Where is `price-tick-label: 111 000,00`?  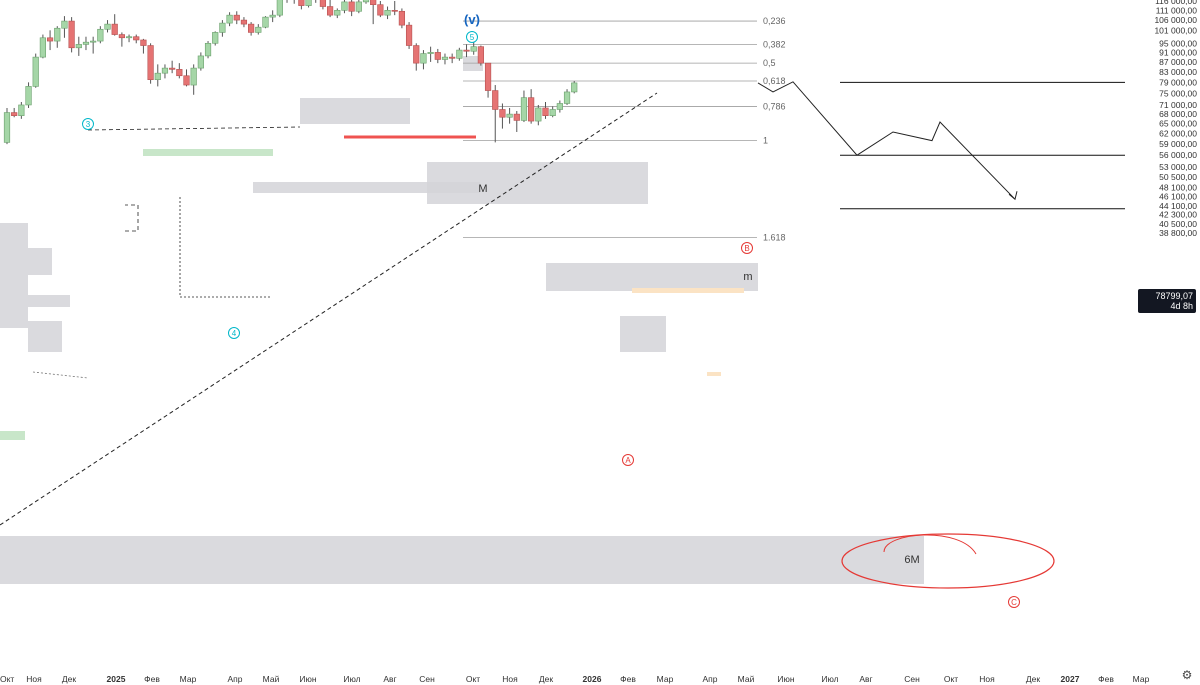 price-tick-label: 111 000,00 is located at coordinates (1177, 10).